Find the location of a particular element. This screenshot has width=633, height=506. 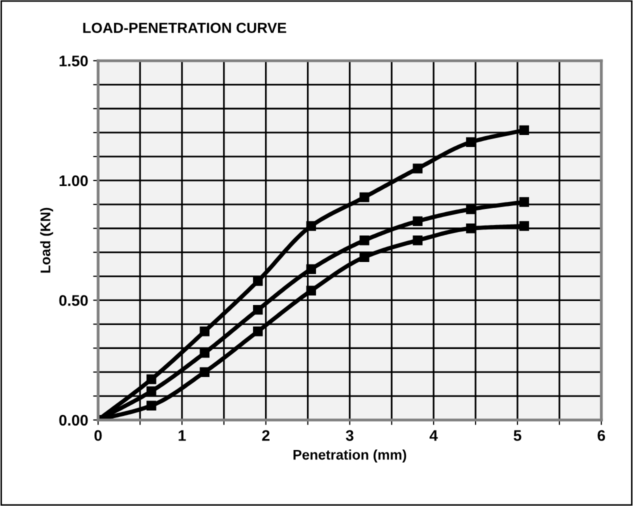

x-tick-label: 1 is located at coordinates (182, 435).